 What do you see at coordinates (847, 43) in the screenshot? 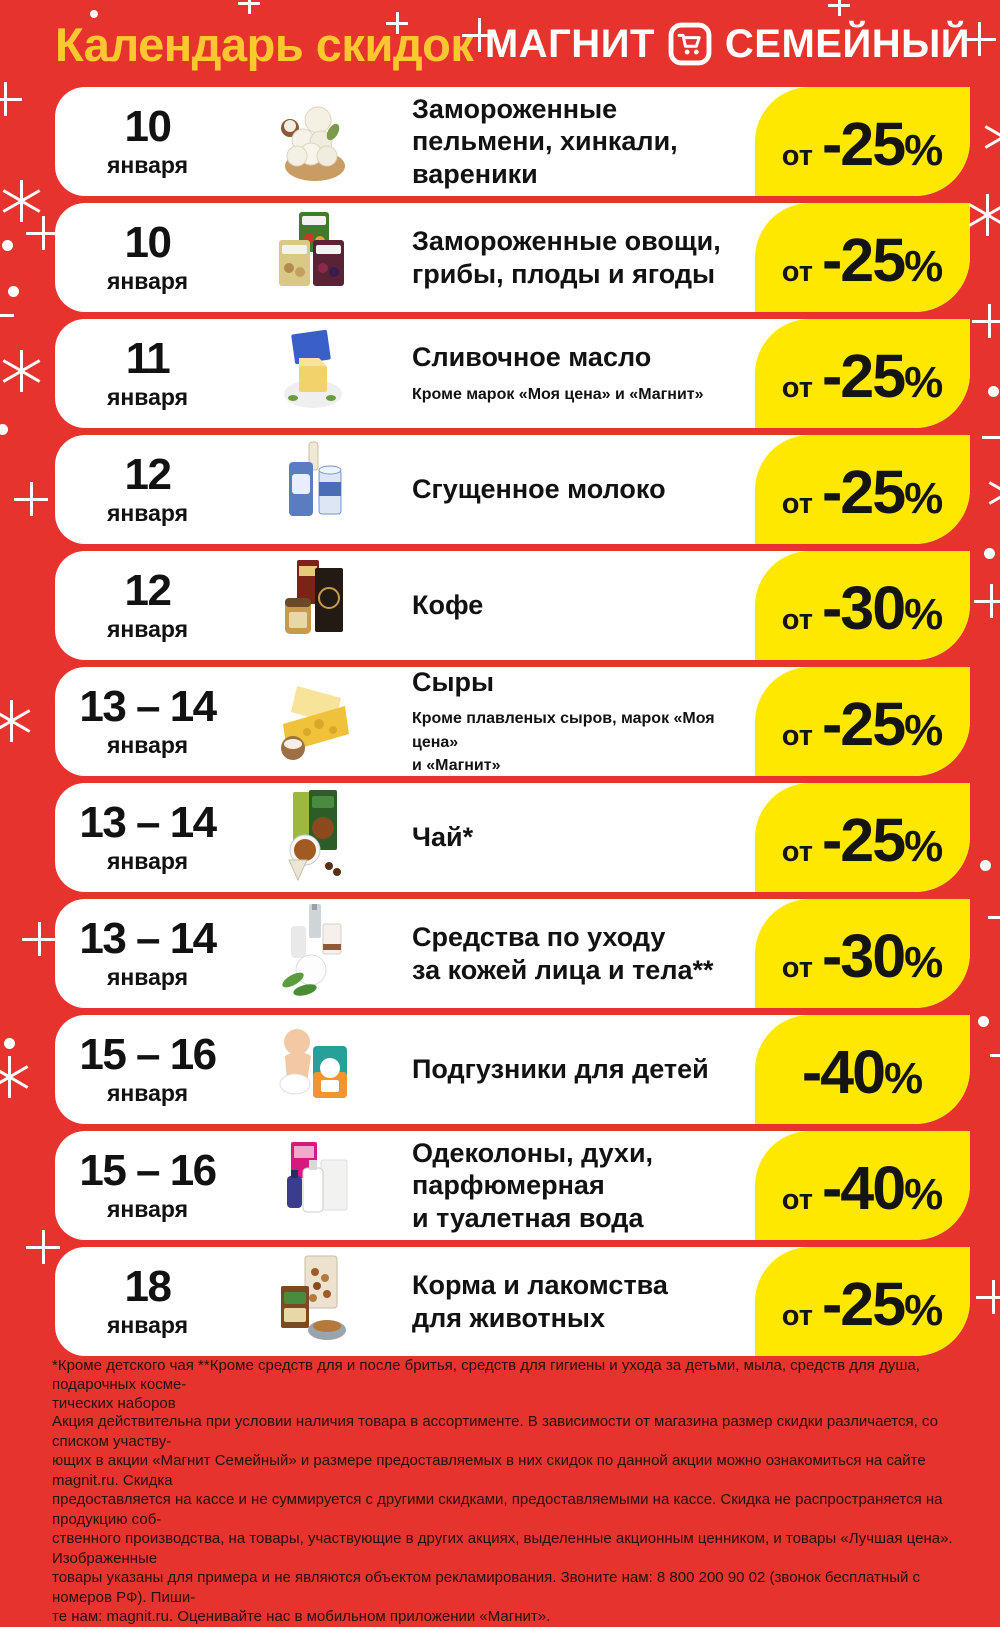
I see `brand-second-word: СЕМЕЙНЫЙ` at bounding box center [847, 43].